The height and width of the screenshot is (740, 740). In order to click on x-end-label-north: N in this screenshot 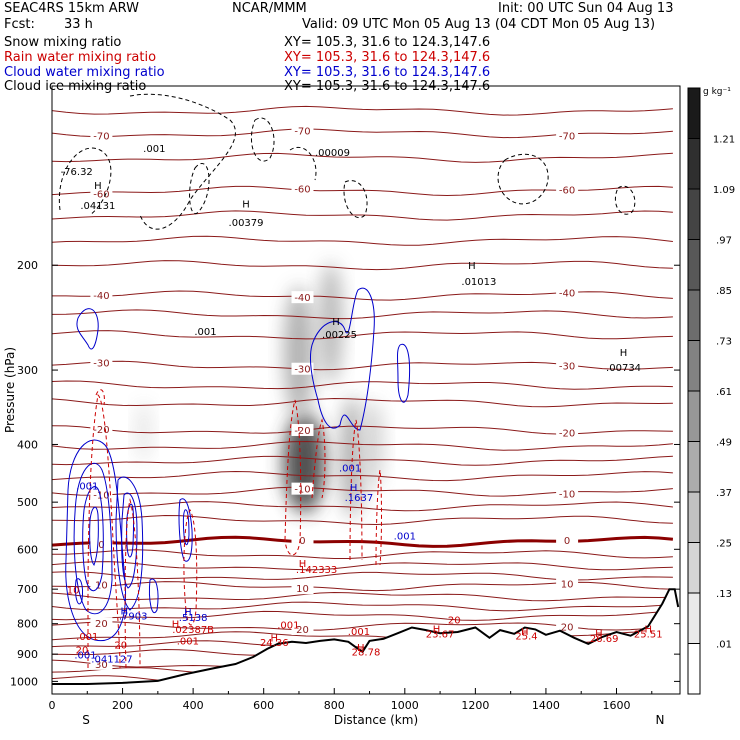, I will do `click(660, 720)`.